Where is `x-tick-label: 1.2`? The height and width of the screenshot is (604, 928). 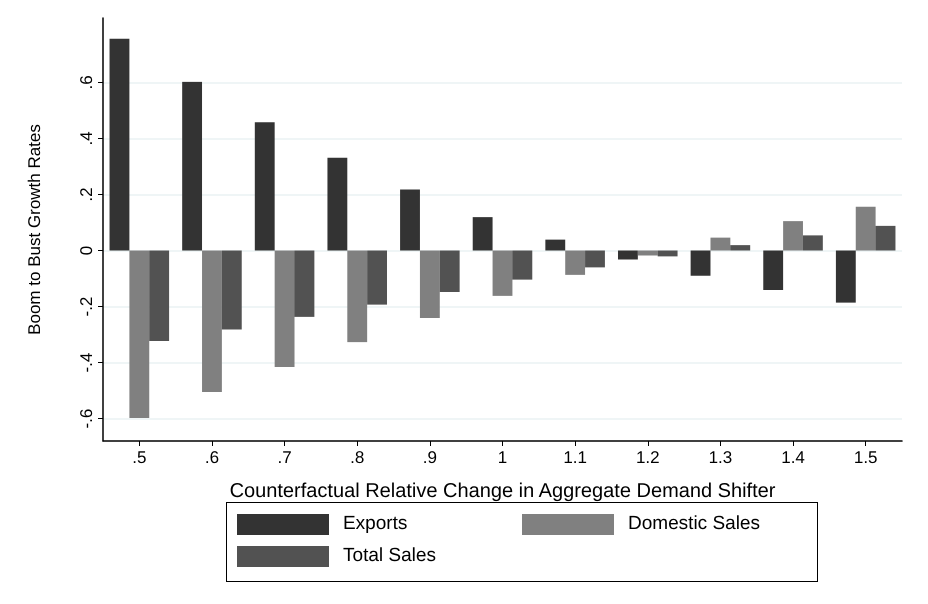 x-tick-label: 1.2 is located at coordinates (648, 457).